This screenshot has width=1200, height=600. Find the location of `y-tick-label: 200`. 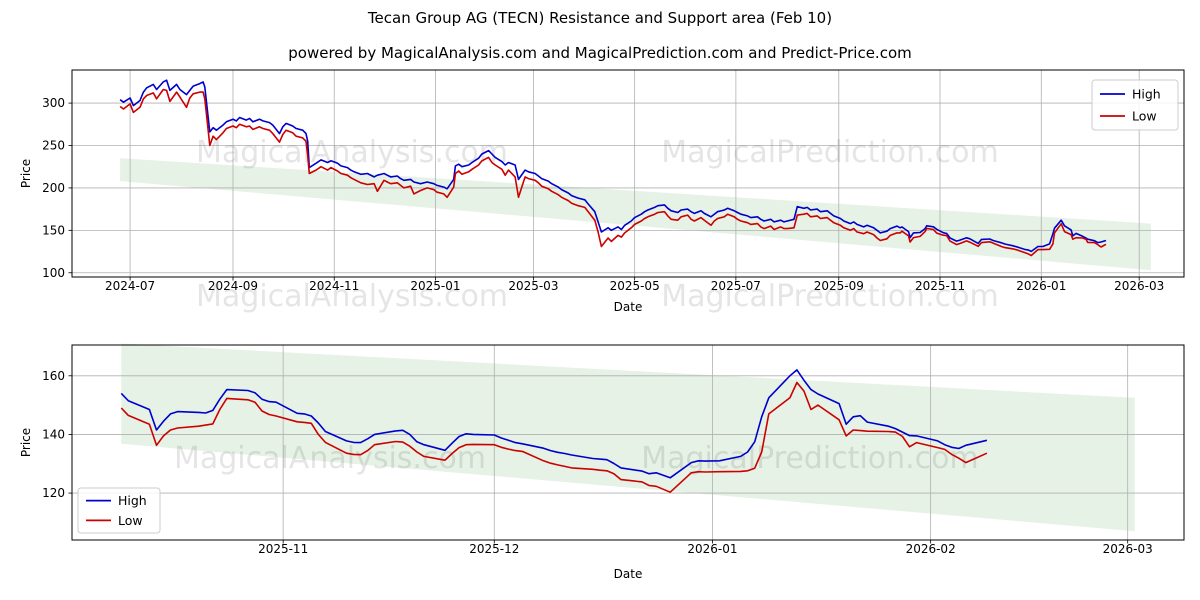

y-tick-label: 200 is located at coordinates (53, 188).